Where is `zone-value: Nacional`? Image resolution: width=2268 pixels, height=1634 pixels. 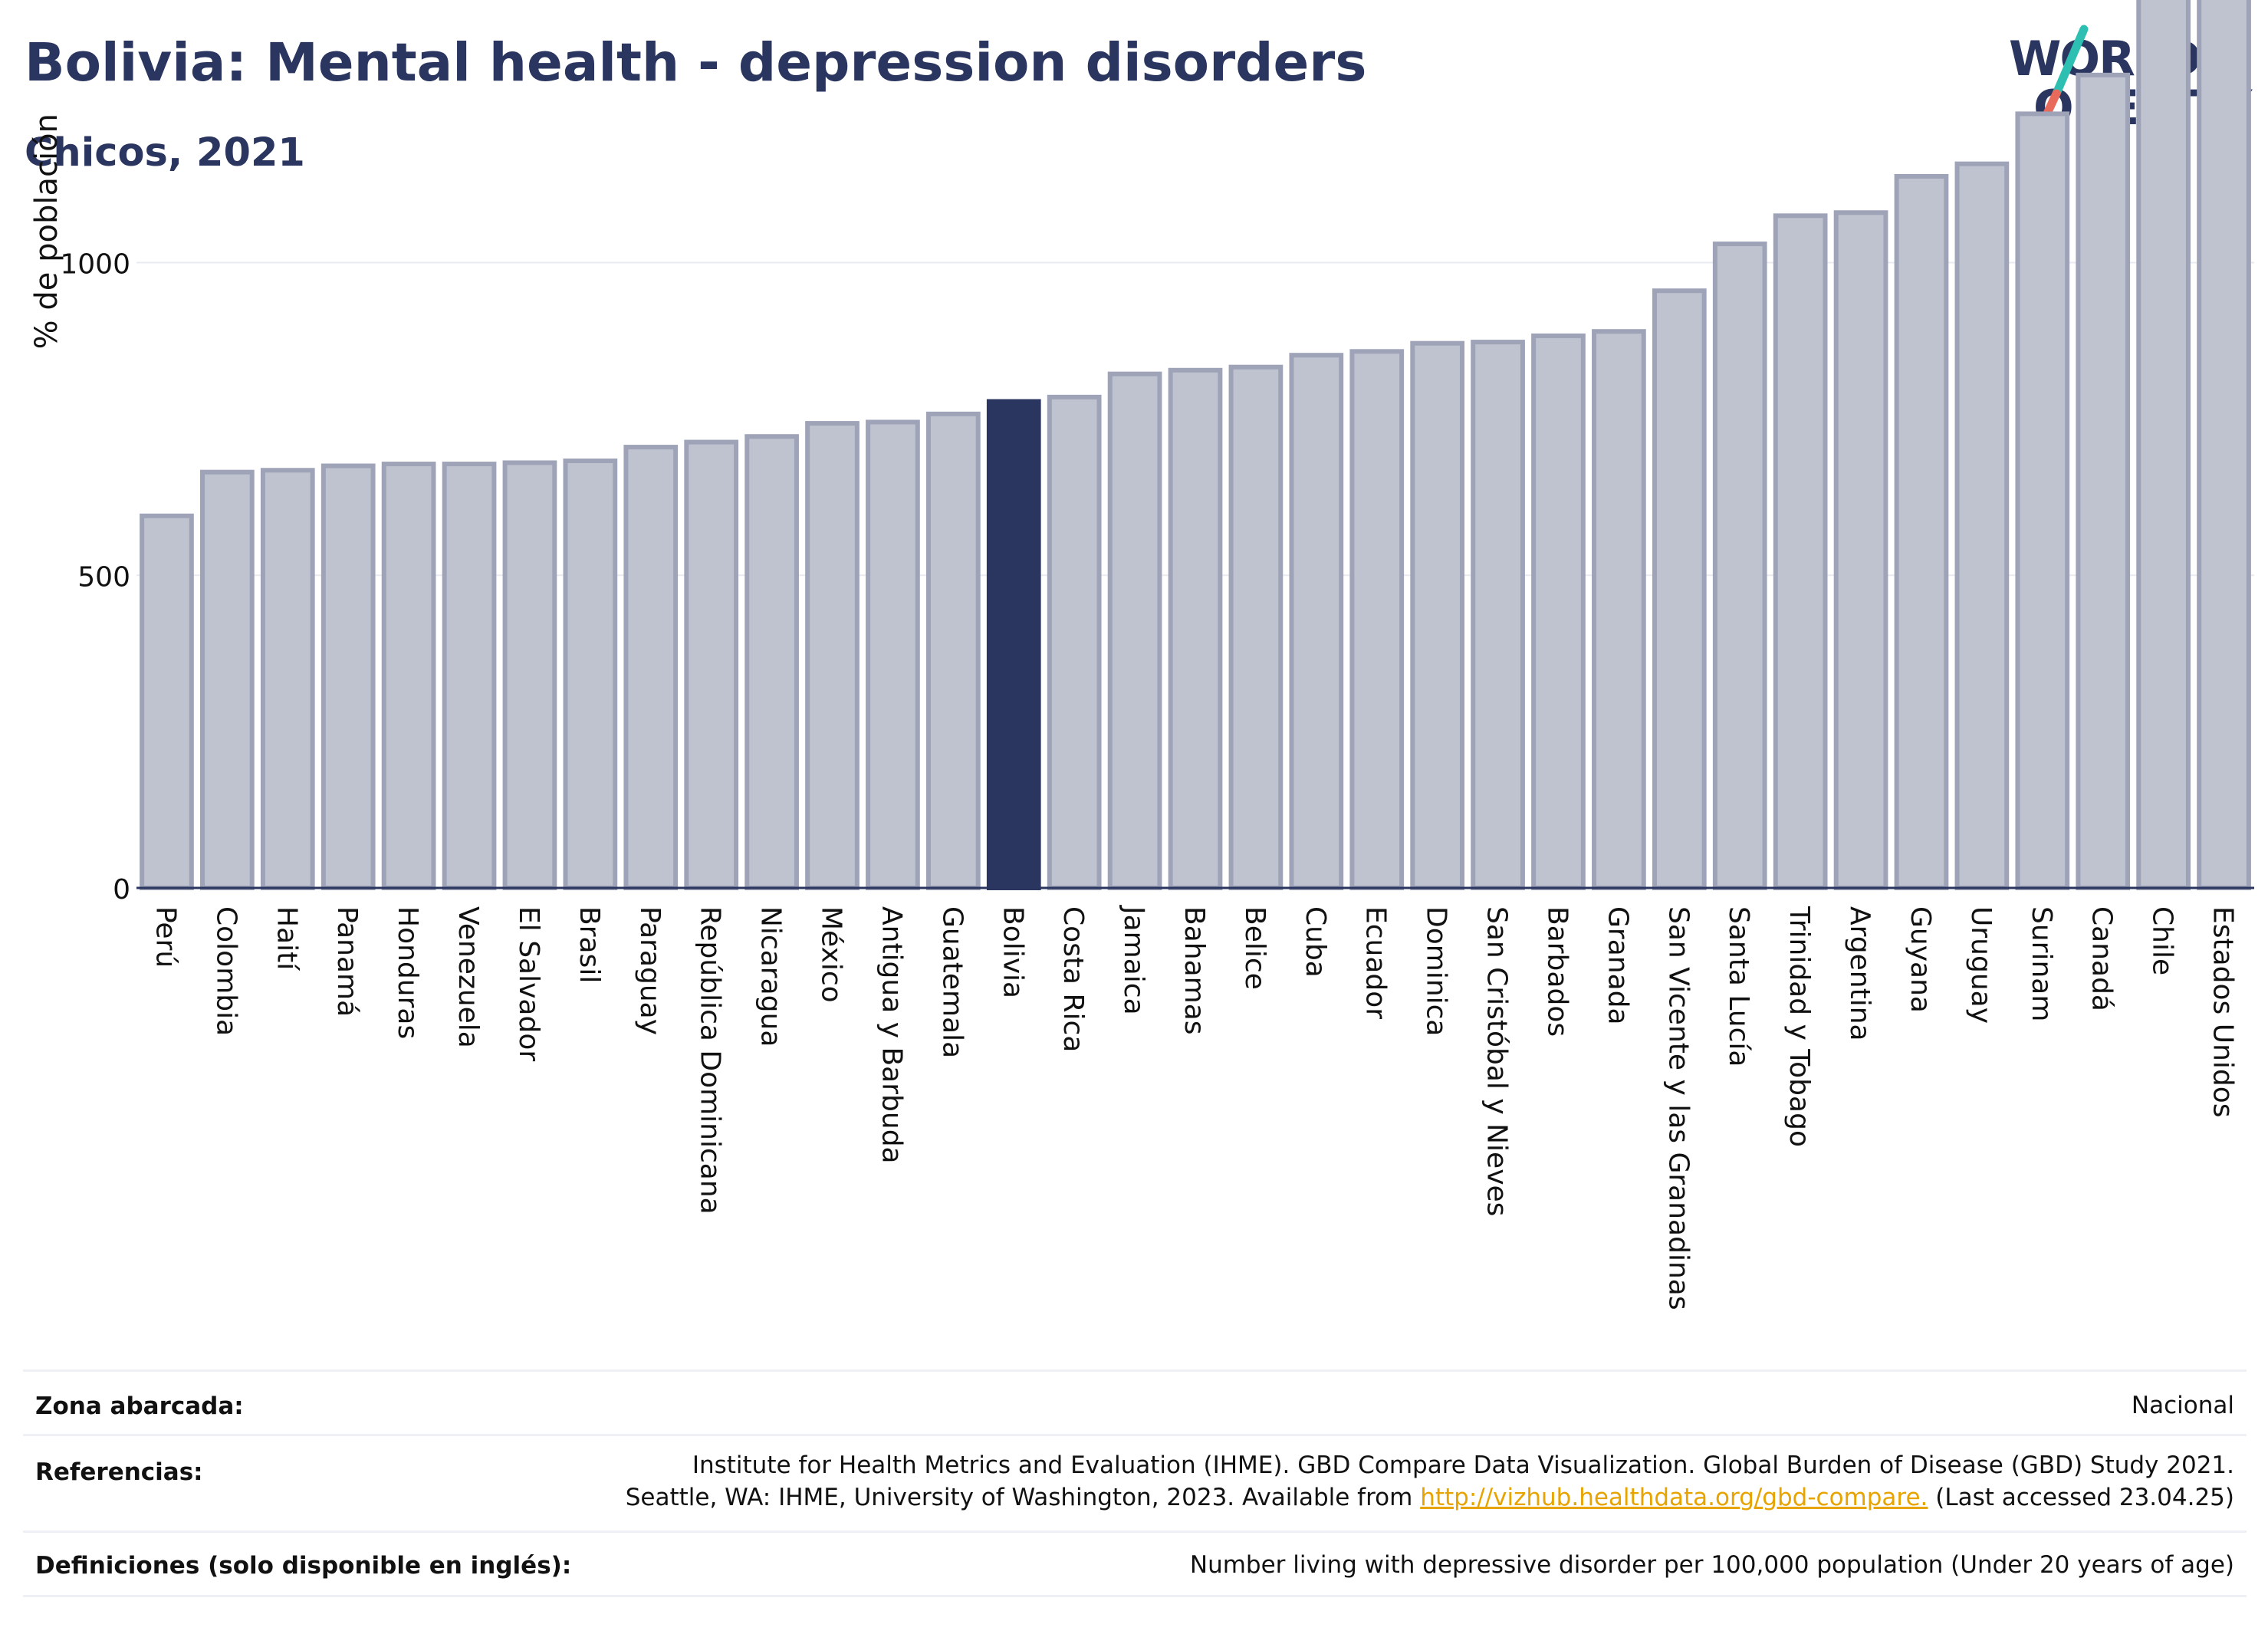
zone-value: Nacional is located at coordinates (2182, 1406).